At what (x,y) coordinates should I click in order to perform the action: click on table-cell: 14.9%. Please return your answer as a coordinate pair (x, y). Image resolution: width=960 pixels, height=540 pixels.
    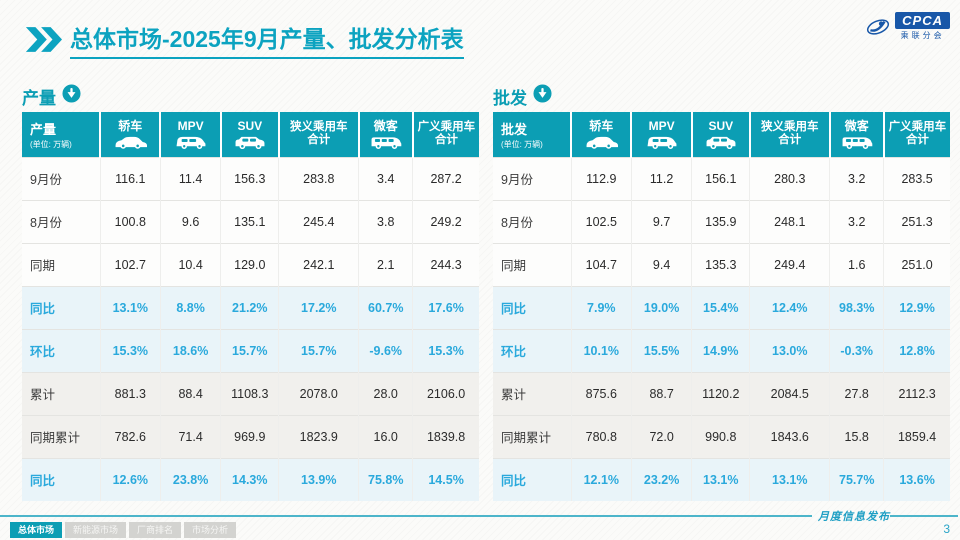
    Looking at the image, I should click on (721, 350).